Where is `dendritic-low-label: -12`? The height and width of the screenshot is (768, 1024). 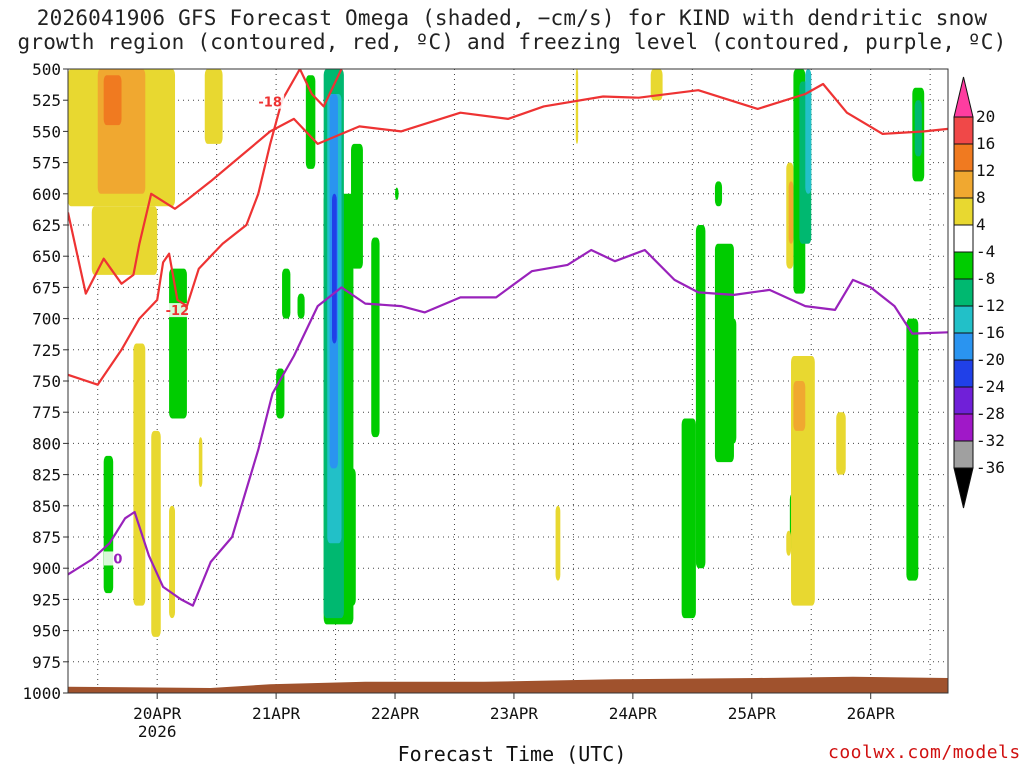 dendritic-low-label: -12 is located at coordinates (178, 311).